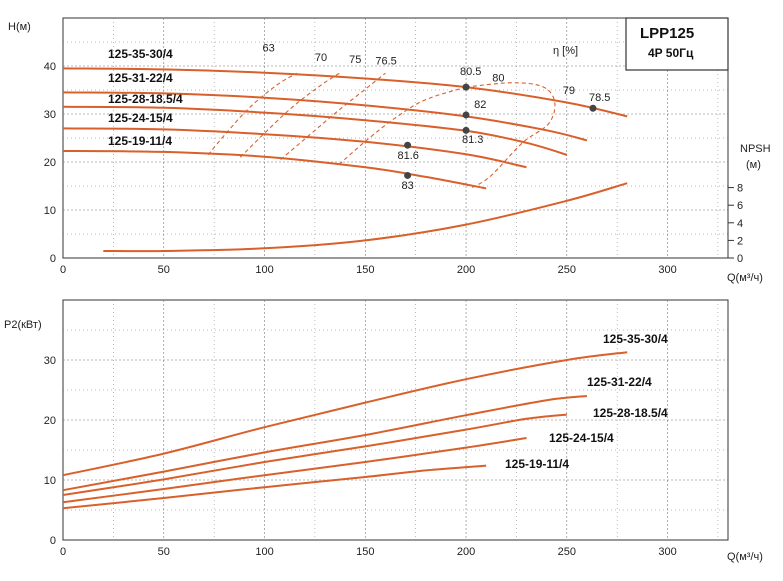 This screenshot has height=581, width=783. What do you see at coordinates (365, 270) in the screenshot?
I see `head-x-tick-label: 150` at bounding box center [365, 270].